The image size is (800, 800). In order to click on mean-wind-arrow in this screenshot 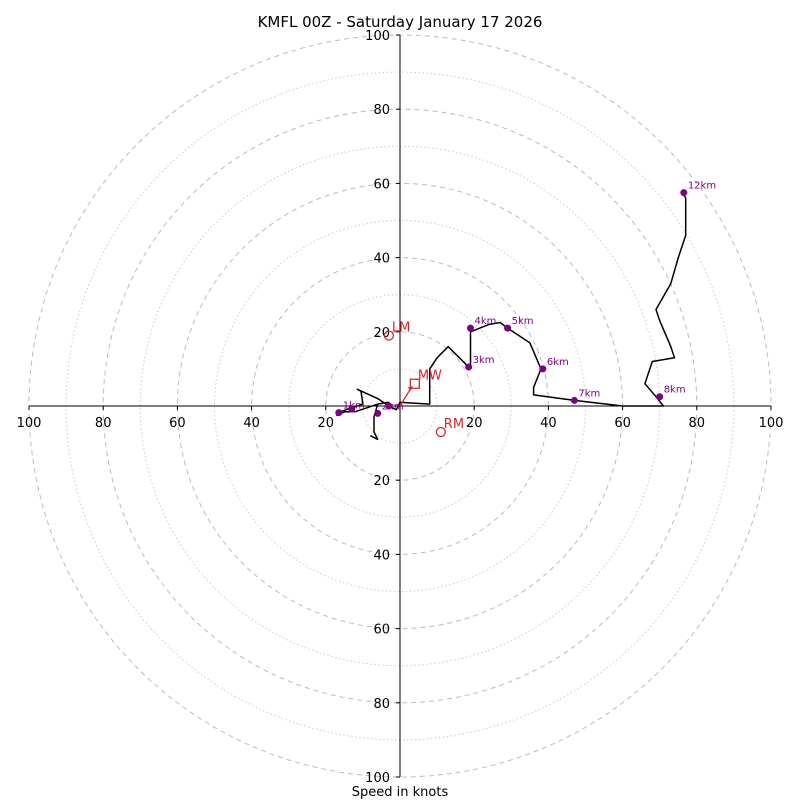, I will do `click(406, 396)`.